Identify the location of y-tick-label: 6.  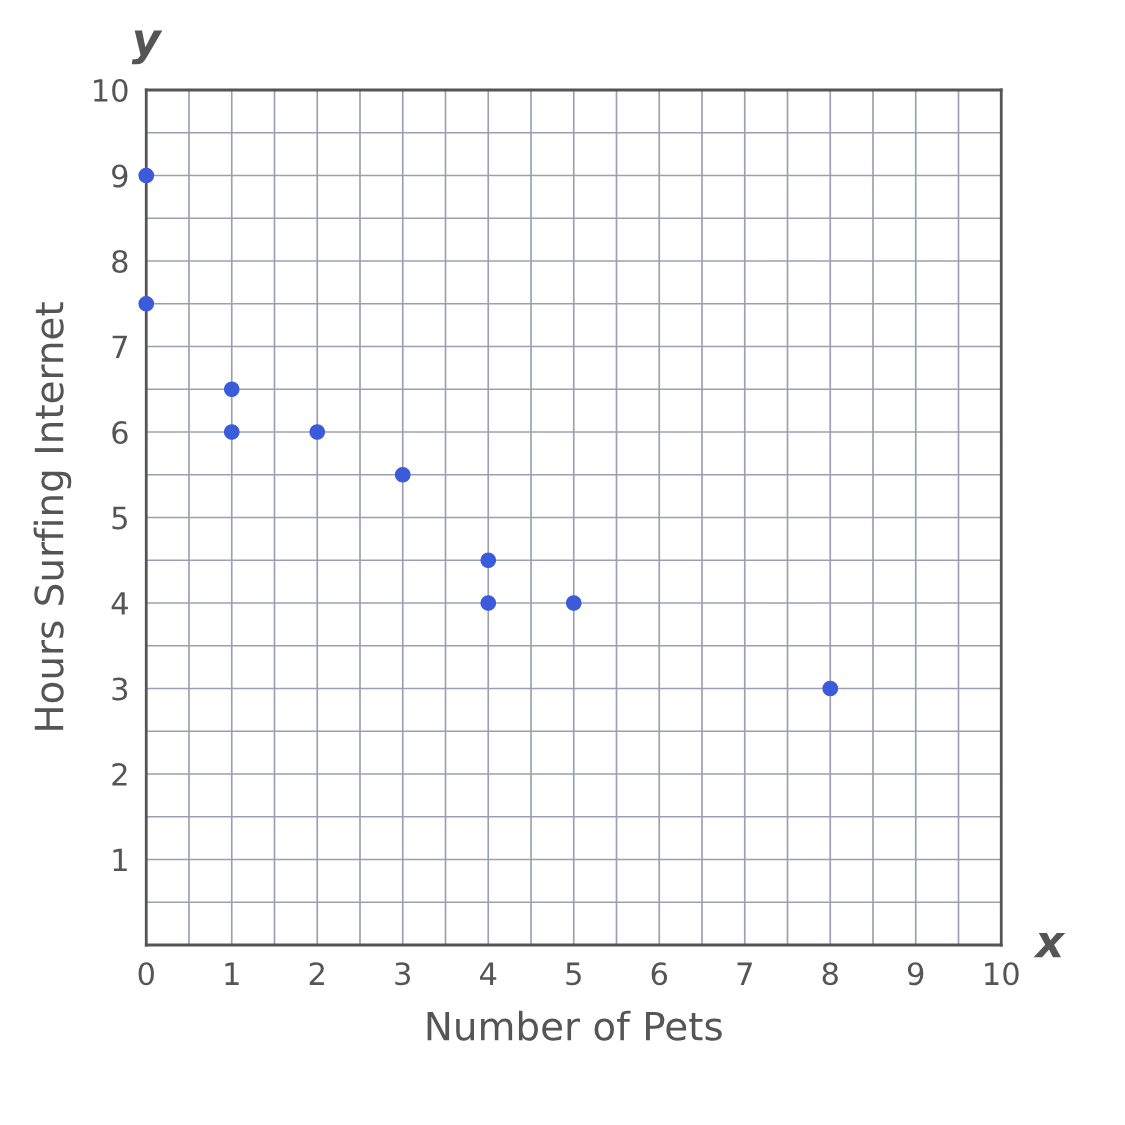
(120, 432).